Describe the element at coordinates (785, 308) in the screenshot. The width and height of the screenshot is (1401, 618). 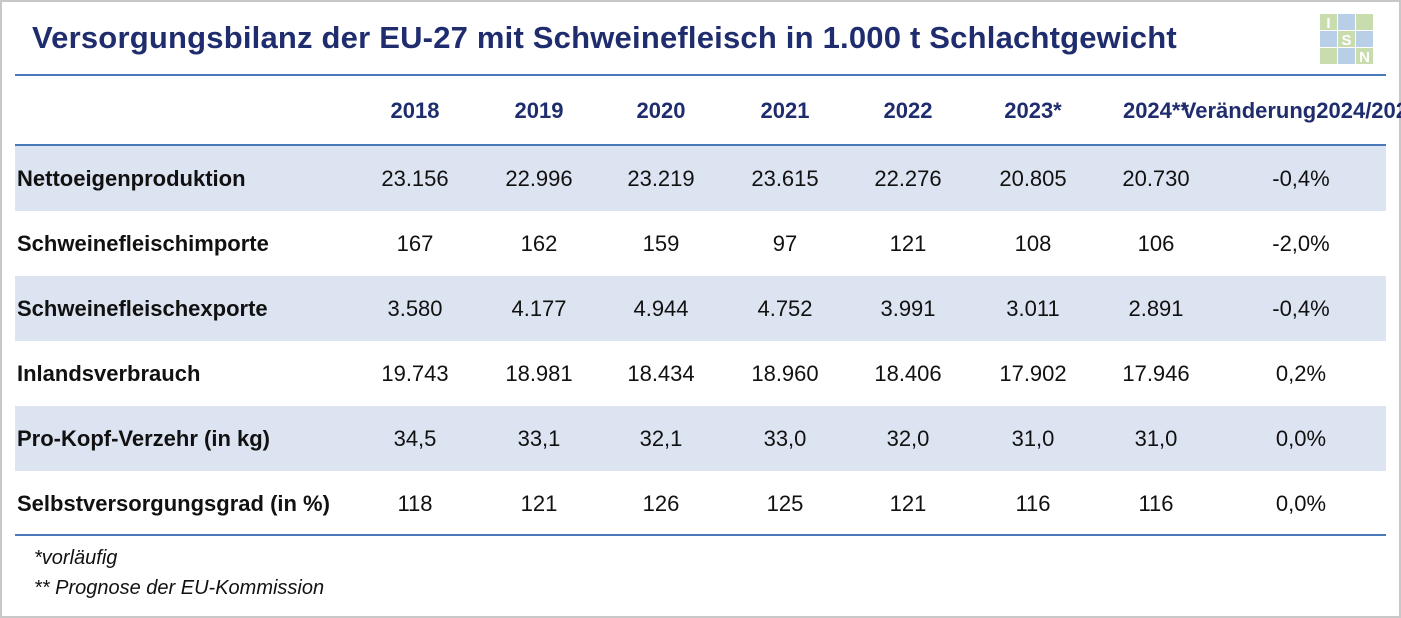
I see `table-cell: 4.752` at that location.